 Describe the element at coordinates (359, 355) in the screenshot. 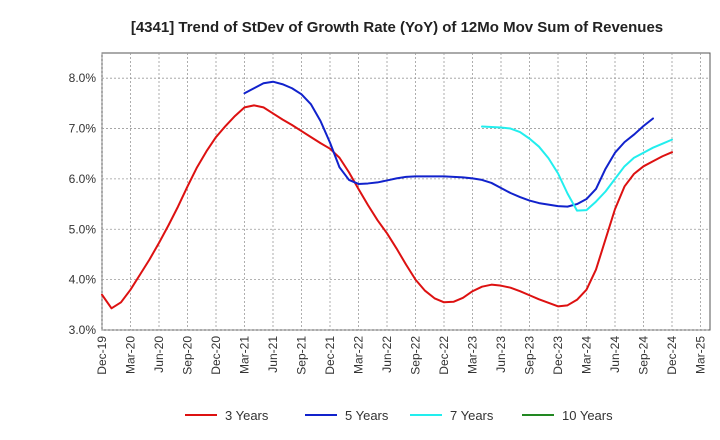

I see `x-tick-label: Mar-22` at that location.